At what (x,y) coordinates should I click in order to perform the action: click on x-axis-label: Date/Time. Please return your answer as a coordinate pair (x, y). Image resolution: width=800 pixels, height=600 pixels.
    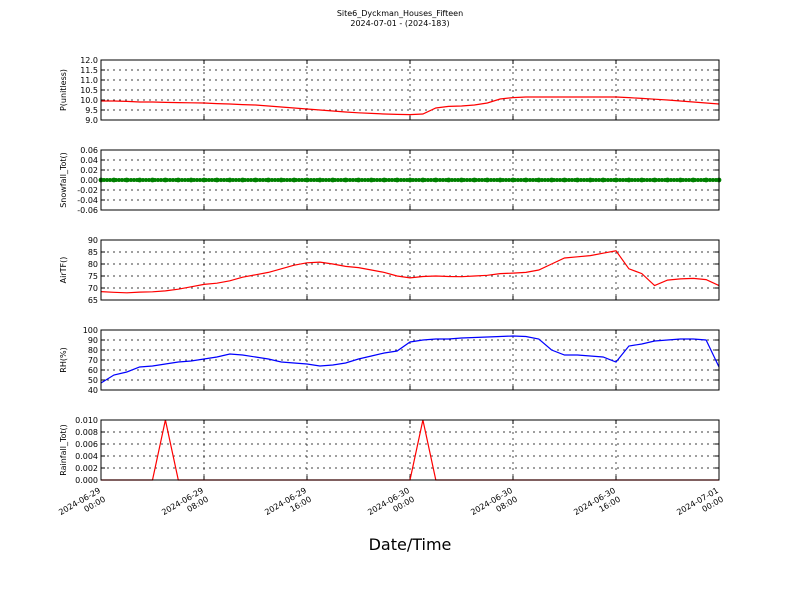
    Looking at the image, I should click on (410, 544).